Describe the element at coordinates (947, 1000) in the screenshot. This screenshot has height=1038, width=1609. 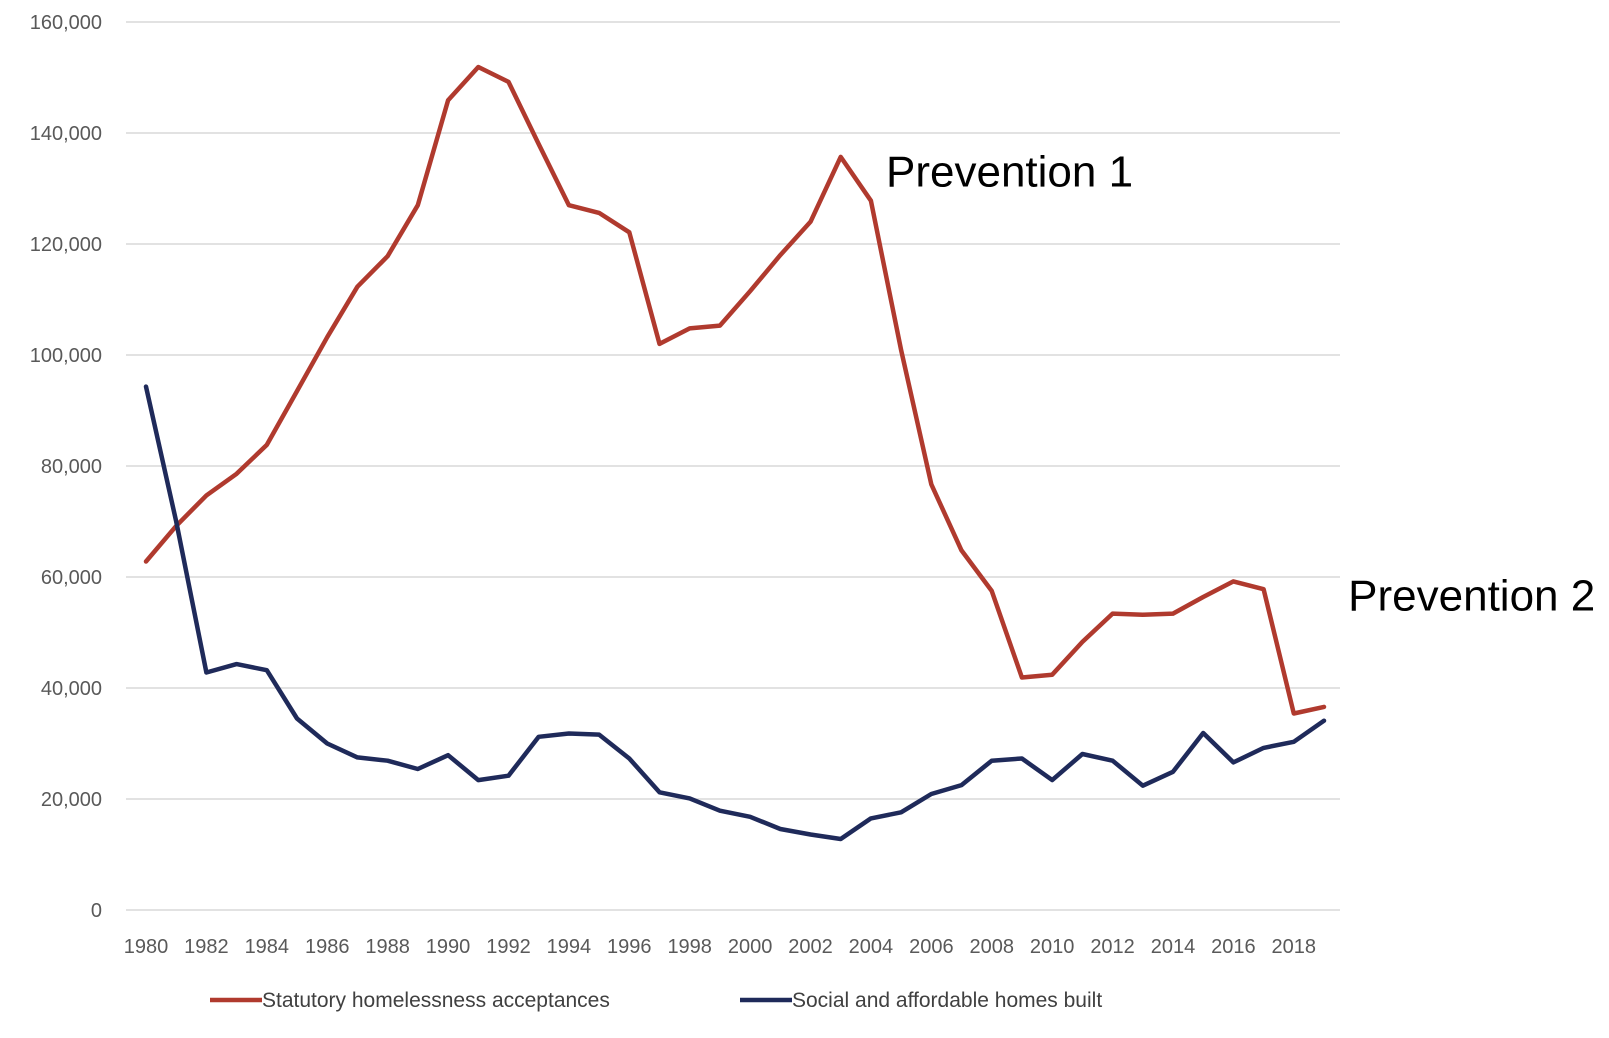
I see `legend-label: Social and affordable homes built` at that location.